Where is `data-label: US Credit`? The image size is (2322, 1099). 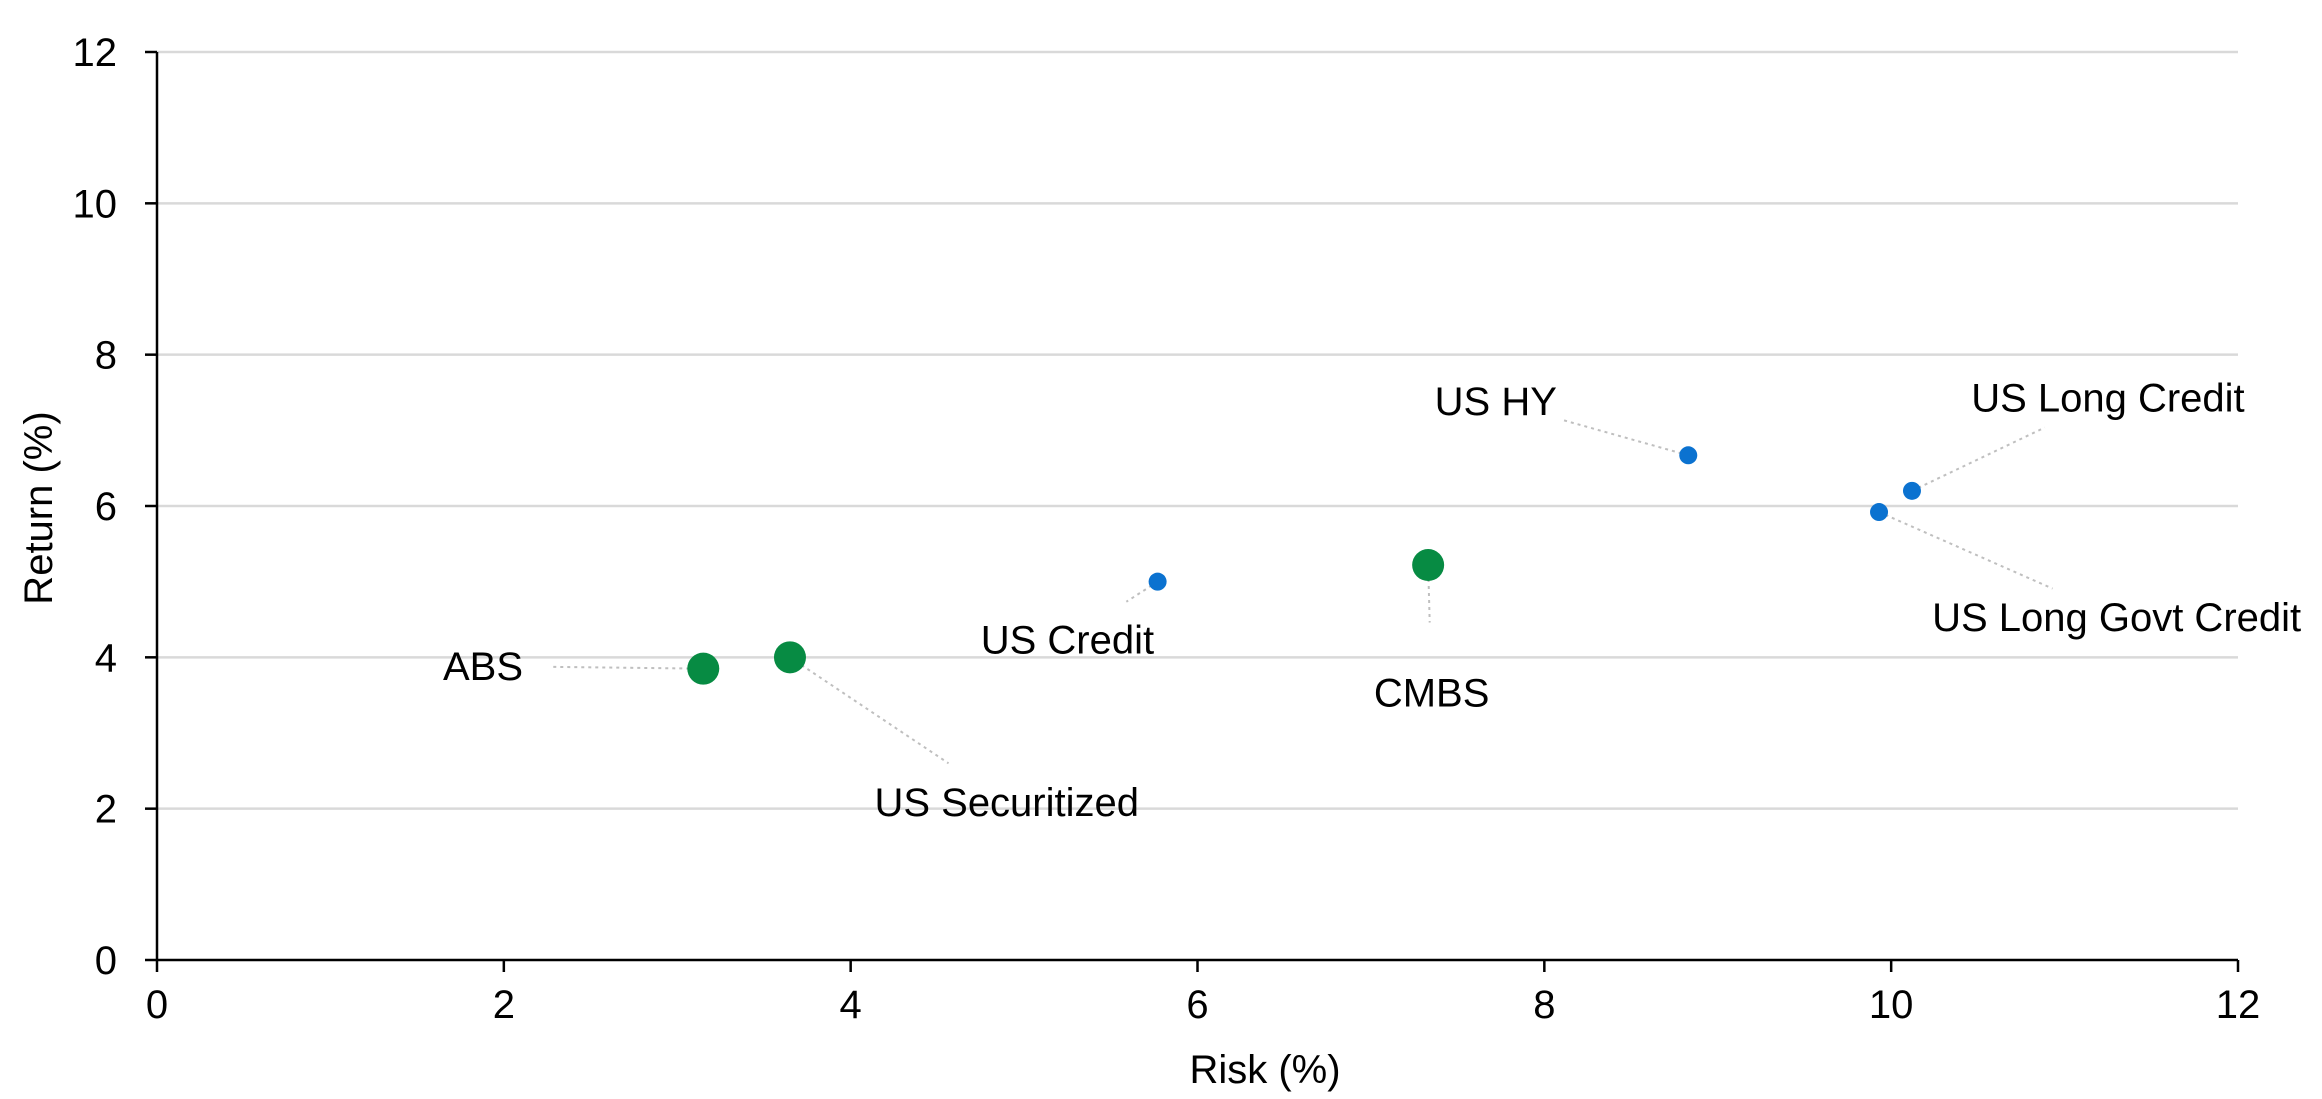
data-label: US Credit is located at coordinates (1067, 641).